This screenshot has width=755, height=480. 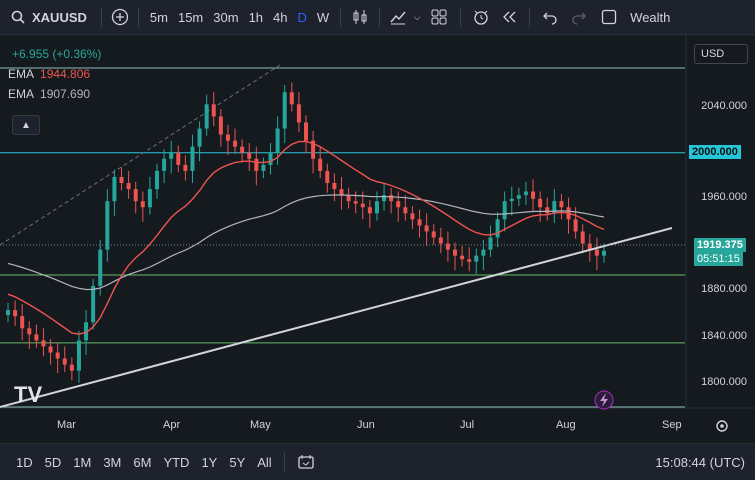 I want to click on search-icon, so click(x=18, y=17).